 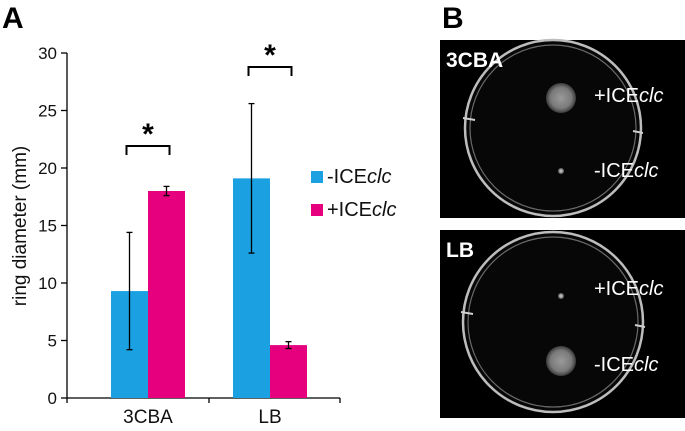 What do you see at coordinates (47, 53) in the screenshot?
I see `y-tick-label: 30` at bounding box center [47, 53].